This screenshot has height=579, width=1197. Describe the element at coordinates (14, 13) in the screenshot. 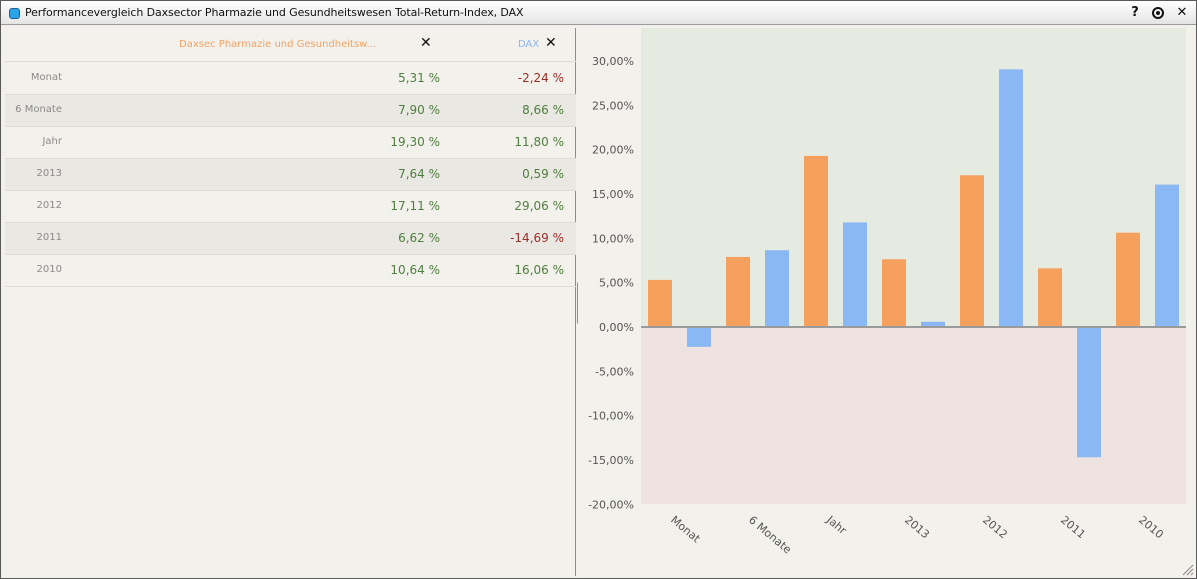

I see `window-icon` at that location.